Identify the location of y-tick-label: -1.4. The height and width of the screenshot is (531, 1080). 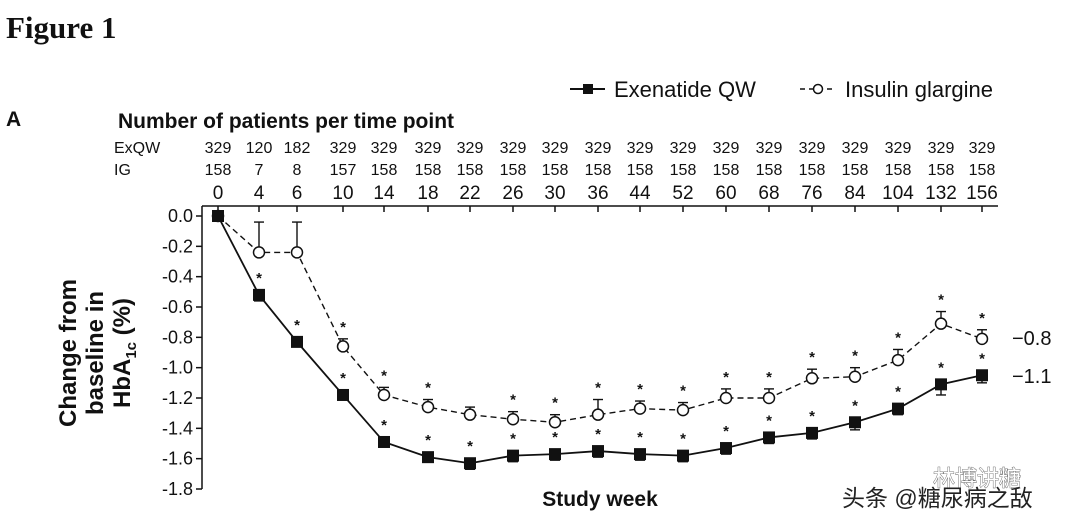
(177, 428).